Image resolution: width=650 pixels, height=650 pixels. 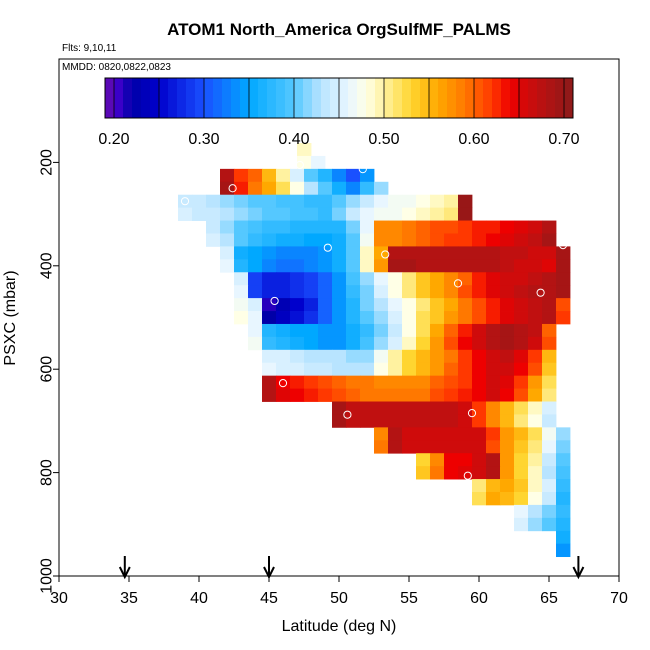 I want to click on latitude-arrows, so click(x=351, y=568).